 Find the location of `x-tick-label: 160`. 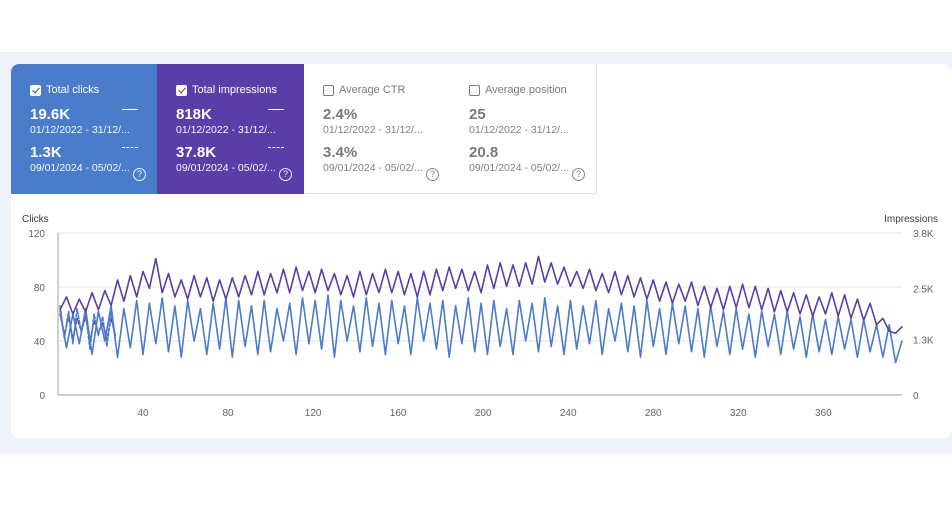

x-tick-label: 160 is located at coordinates (398, 413).